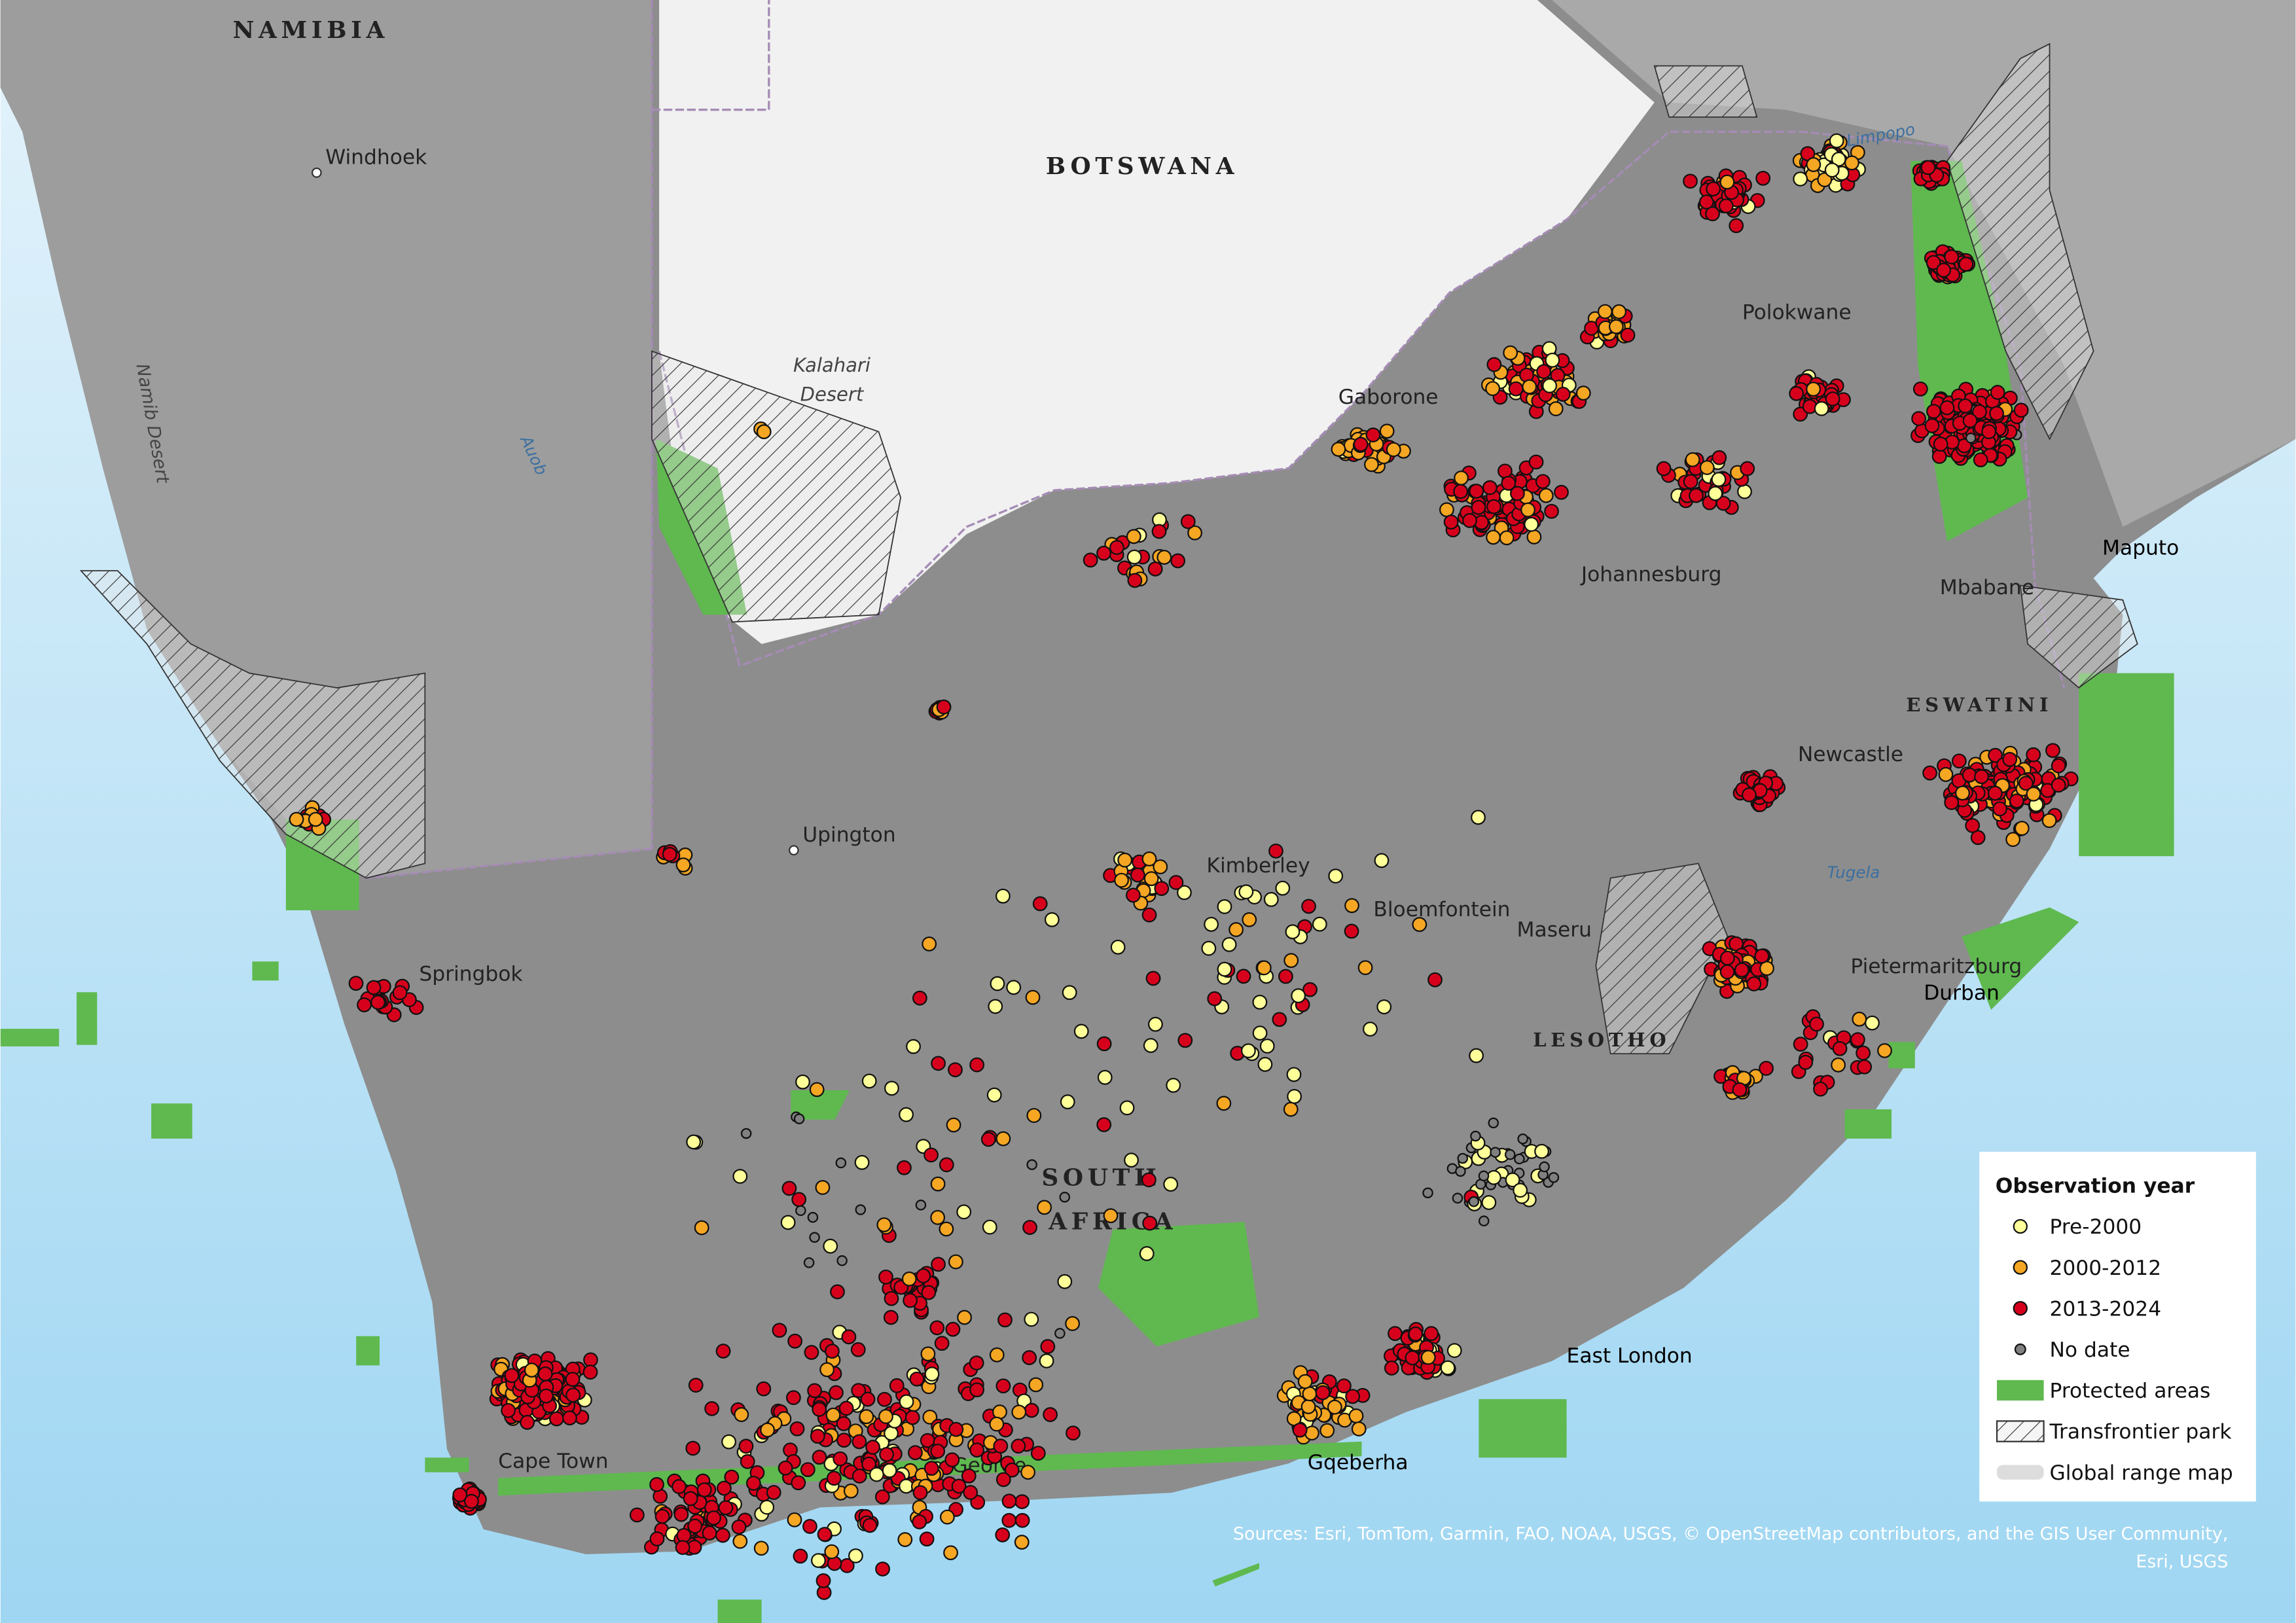 The image size is (2296, 1623). Describe the element at coordinates (2140, 548) in the screenshot. I see `city-label: Maputo` at that location.